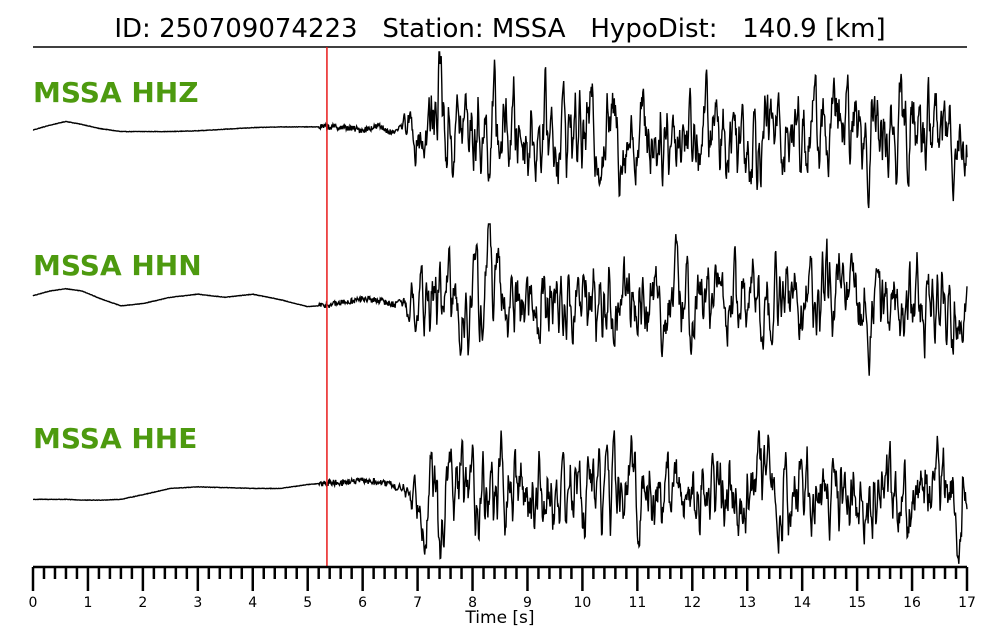  What do you see at coordinates (258, 29) in the screenshot?
I see `id-value: 250709074223` at bounding box center [258, 29].